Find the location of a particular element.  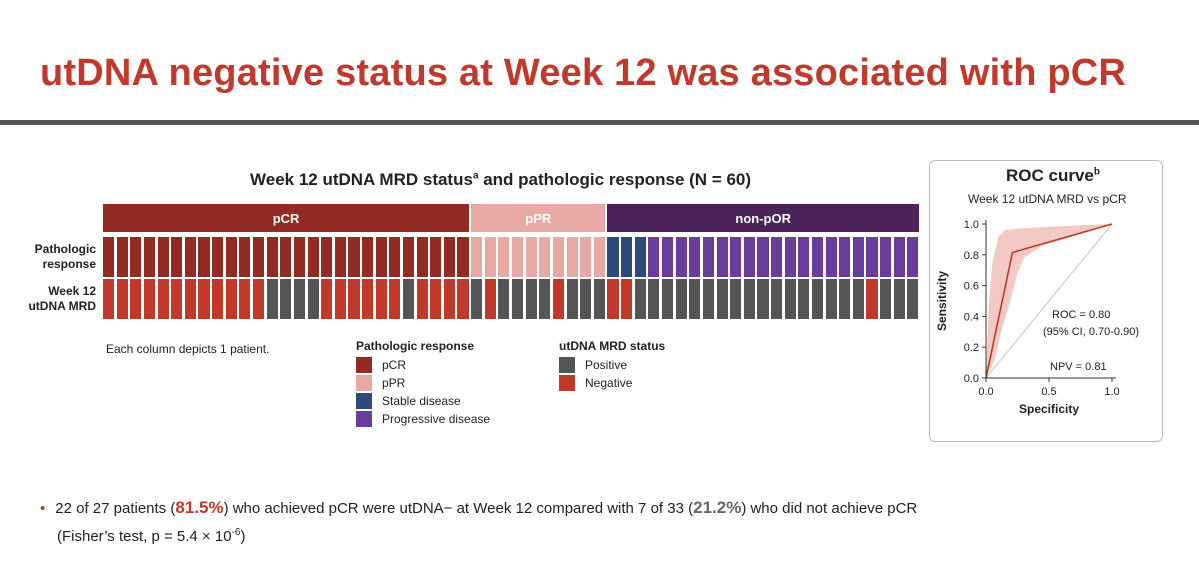

roc-npv-annotation: NPV = 0.81 is located at coordinates (1078, 367).